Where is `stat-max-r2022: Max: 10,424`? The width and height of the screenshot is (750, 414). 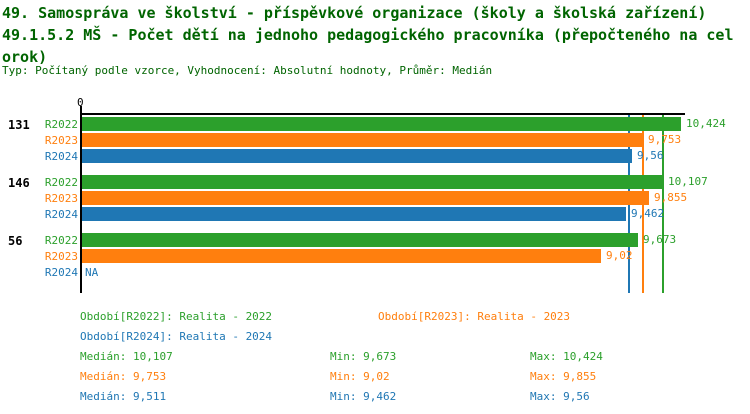
stat-max-r2022: Max: 10,424 is located at coordinates (566, 356).